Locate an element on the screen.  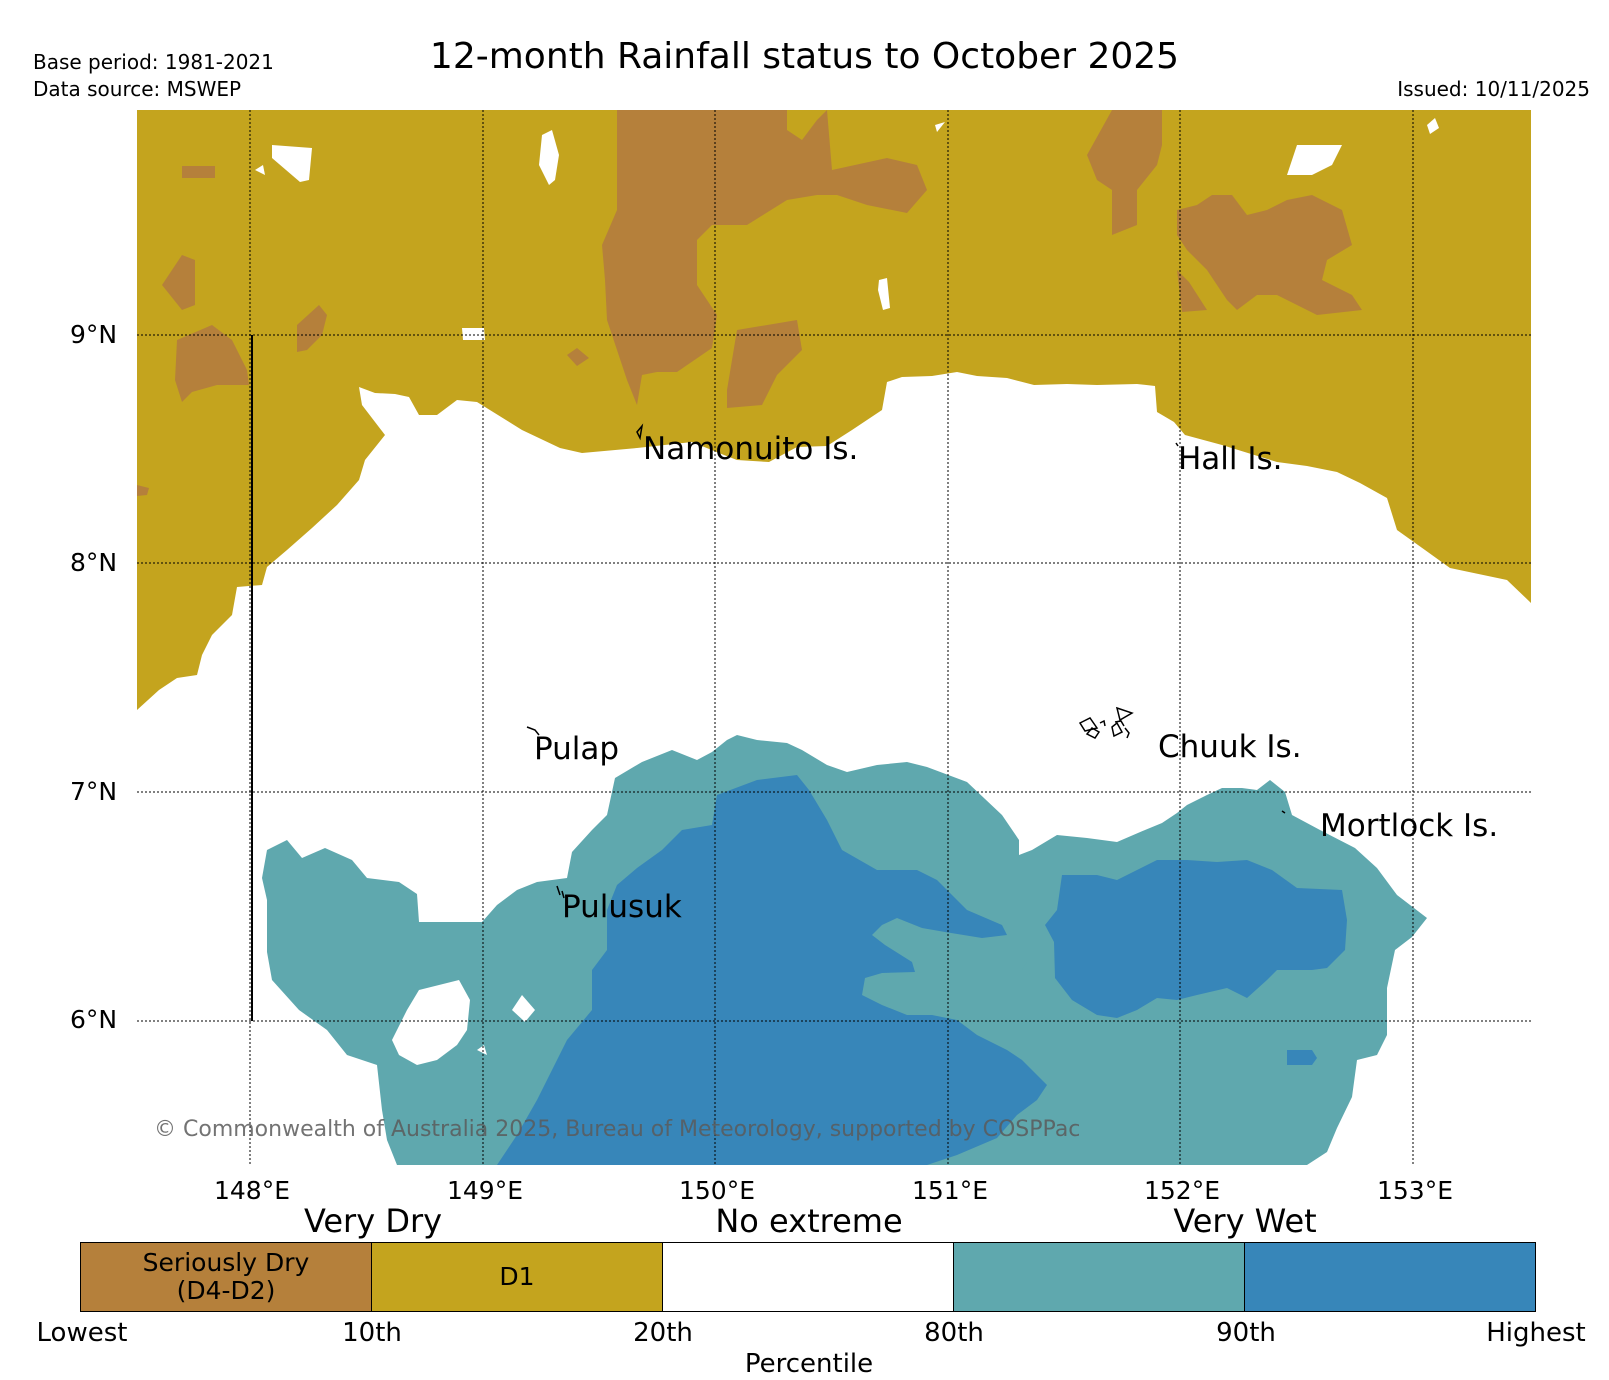
legend-seg-d1-label: D1 is located at coordinates (517, 1276).